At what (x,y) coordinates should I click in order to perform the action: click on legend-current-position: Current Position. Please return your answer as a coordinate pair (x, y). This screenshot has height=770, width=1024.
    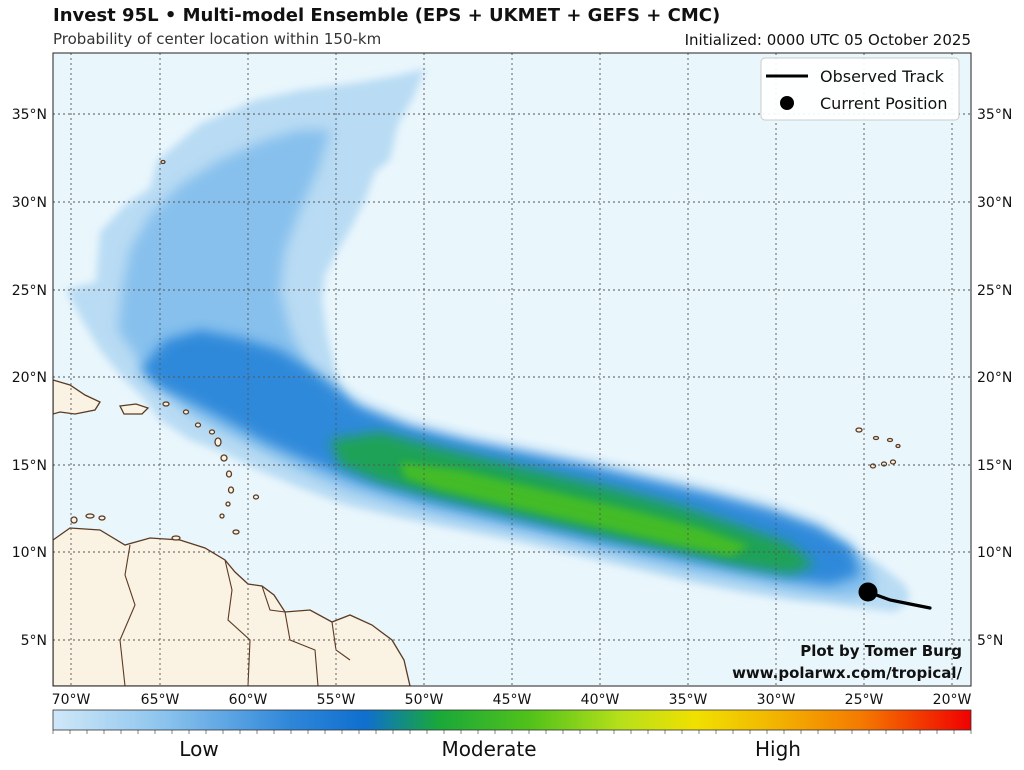
    Looking at the image, I should click on (883, 103).